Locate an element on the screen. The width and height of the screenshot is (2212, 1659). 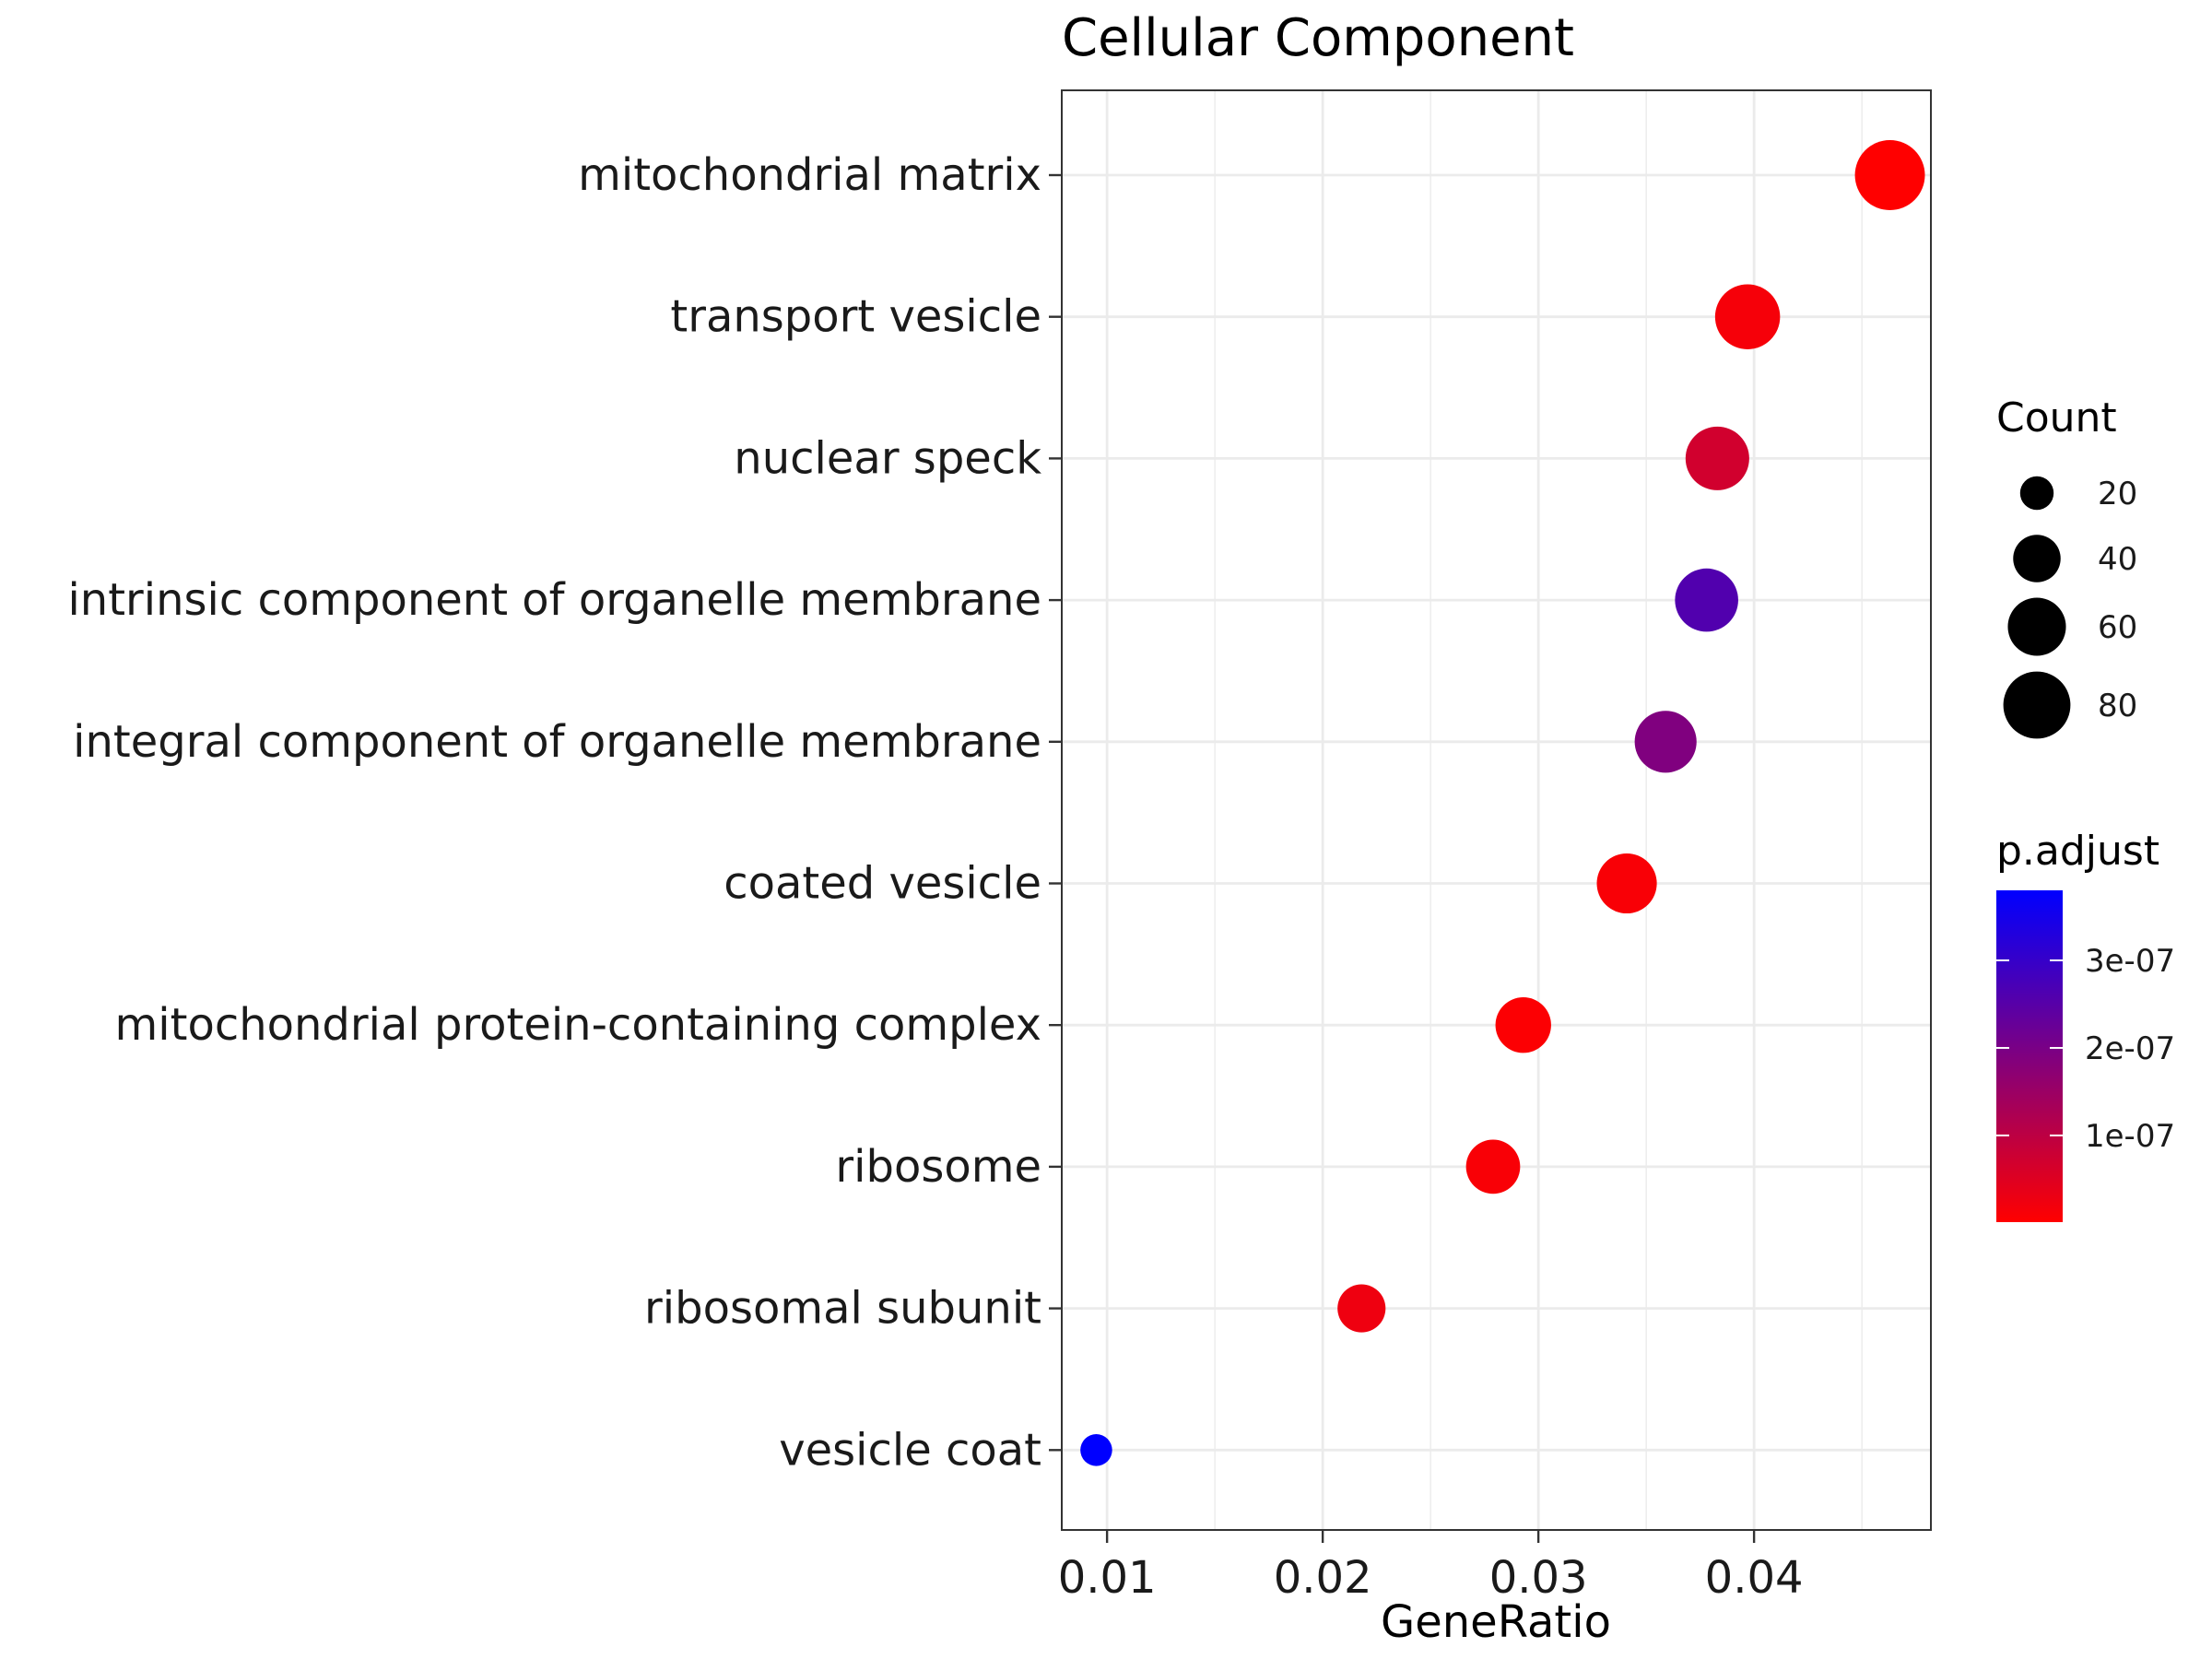
x-axis: 0.01 0.02 0.03 0.04 is located at coordinates (1431, 1567).